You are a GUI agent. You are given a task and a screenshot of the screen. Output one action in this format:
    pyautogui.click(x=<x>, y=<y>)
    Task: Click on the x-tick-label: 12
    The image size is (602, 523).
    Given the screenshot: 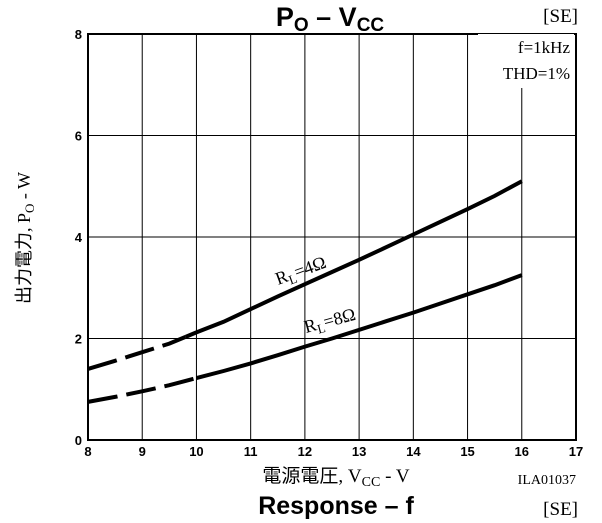 What is the action you would take?
    pyautogui.click(x=305, y=451)
    